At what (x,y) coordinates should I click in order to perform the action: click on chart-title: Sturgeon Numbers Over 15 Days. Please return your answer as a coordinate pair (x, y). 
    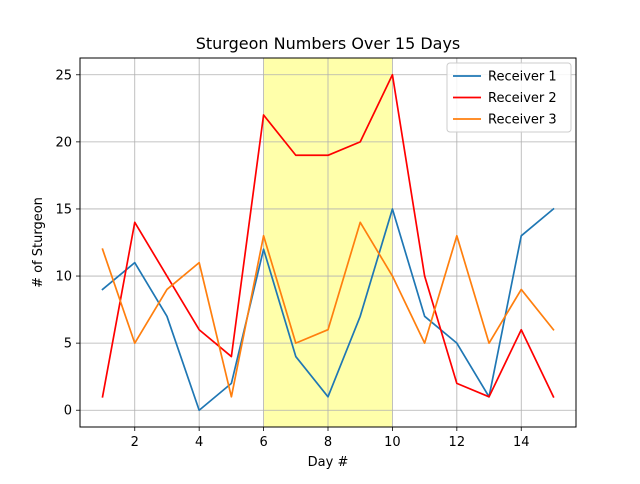
    Looking at the image, I should click on (328, 43).